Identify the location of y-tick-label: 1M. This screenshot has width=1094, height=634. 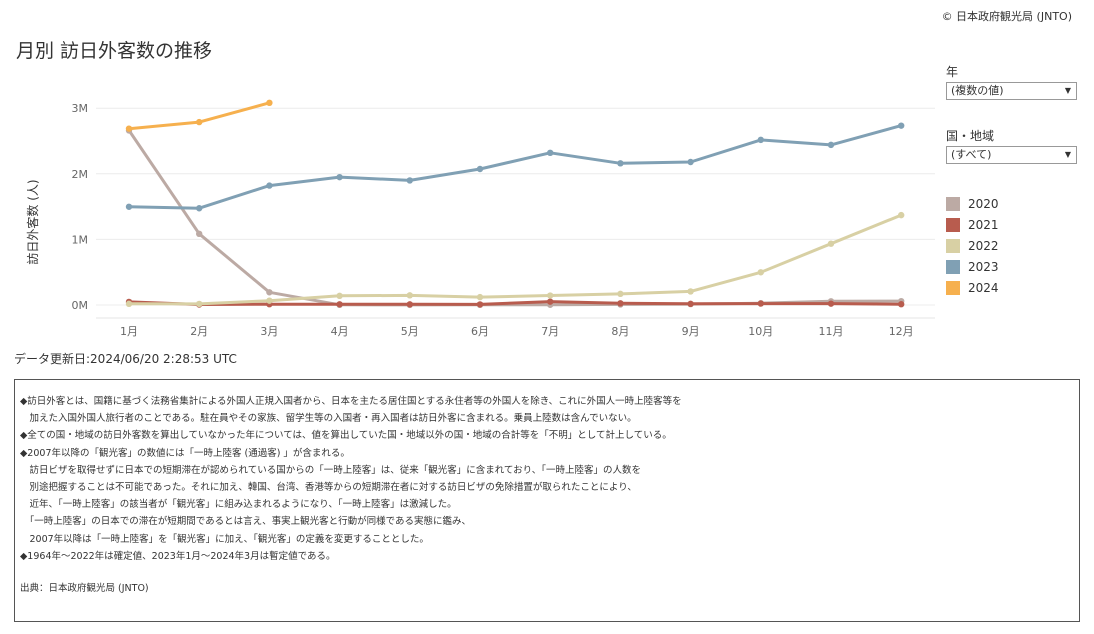
(80, 239).